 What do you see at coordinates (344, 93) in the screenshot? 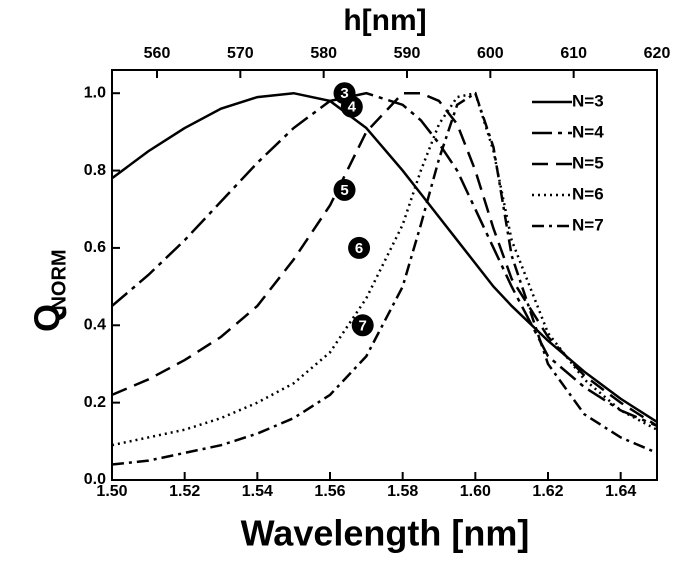
I see `annotation-label: 3` at bounding box center [344, 93].